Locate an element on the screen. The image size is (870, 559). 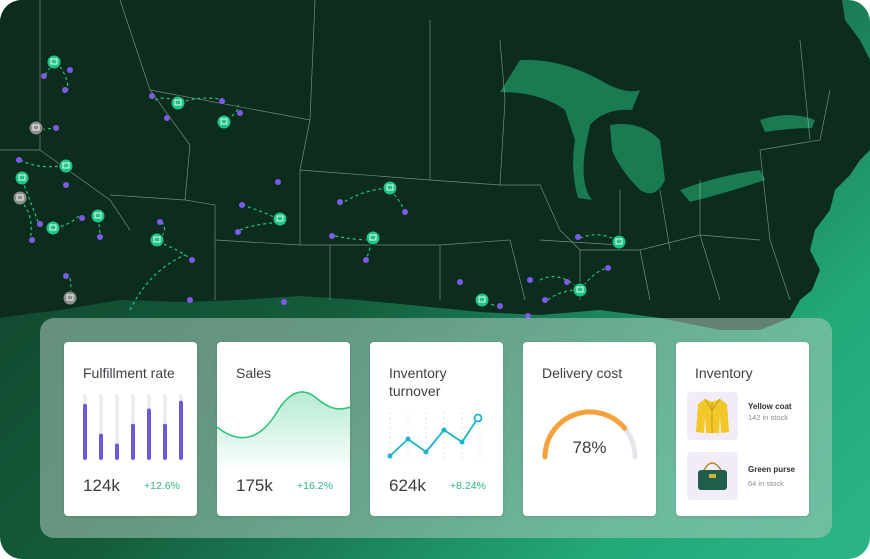
inventory-item-stock: 142 in stock is located at coordinates (768, 417).